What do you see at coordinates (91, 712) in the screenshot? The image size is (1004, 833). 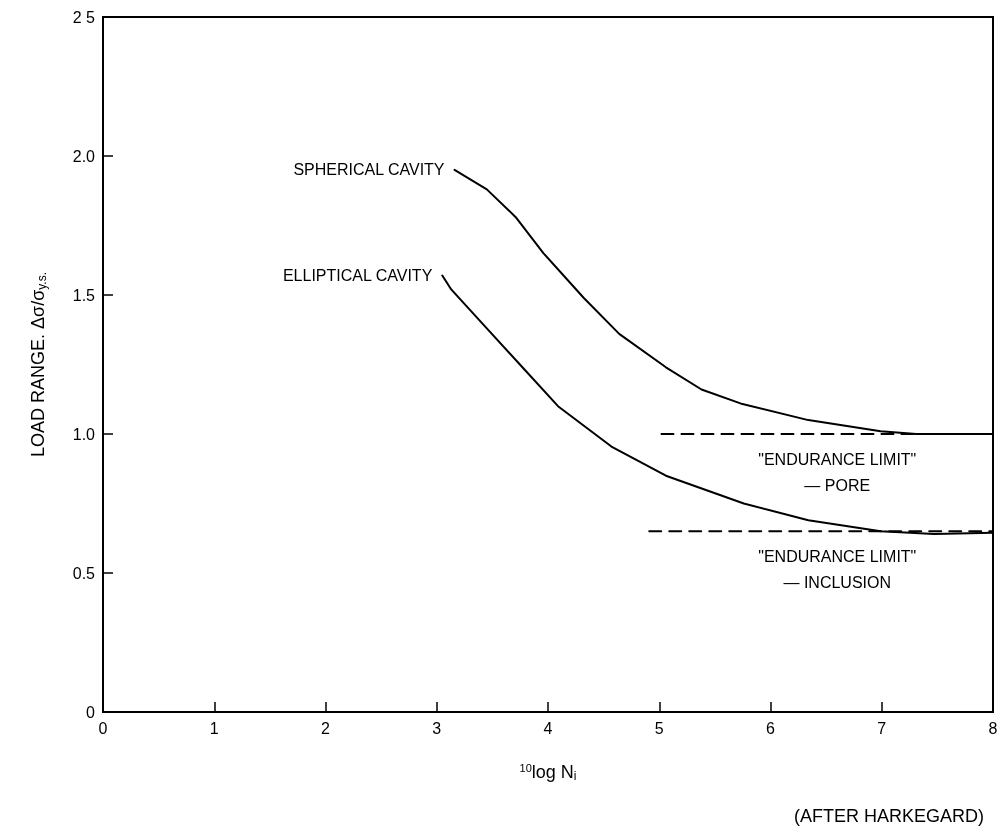 I see `y-tick-label: 0` at bounding box center [91, 712].